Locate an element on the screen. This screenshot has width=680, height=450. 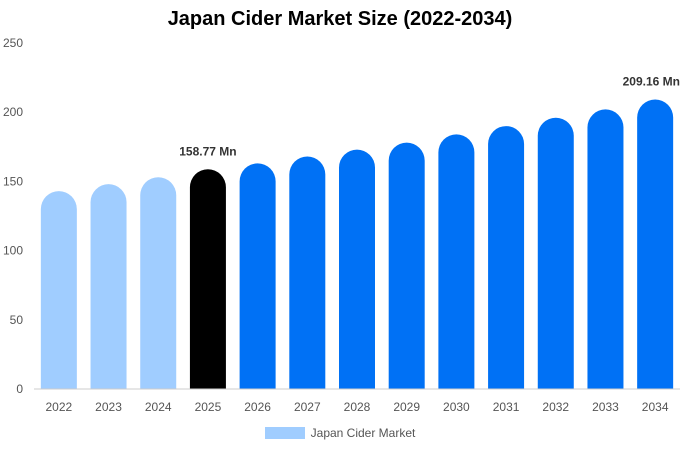
y-axis: 0 50 100 150 200 250 is located at coordinates (13, 216).